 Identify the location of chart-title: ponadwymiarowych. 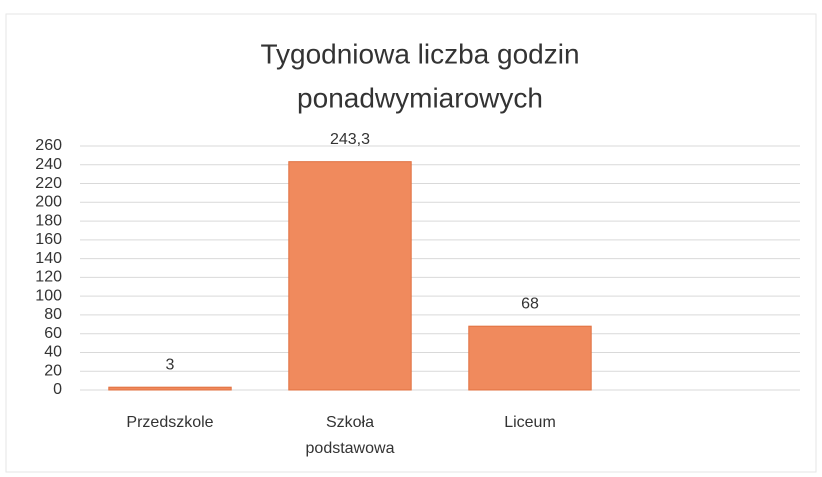
(420, 97).